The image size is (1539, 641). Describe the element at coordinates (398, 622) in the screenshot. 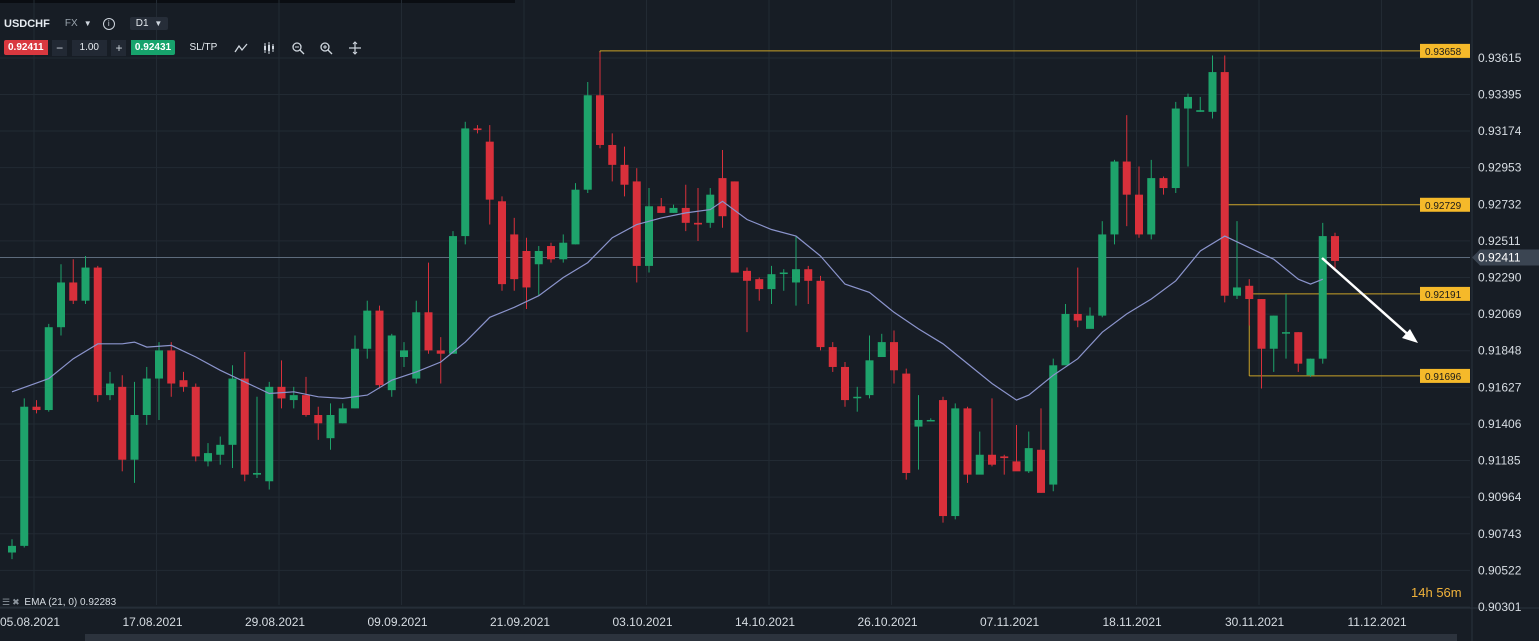

I see `x-tick-label: 09.09.2021` at that location.